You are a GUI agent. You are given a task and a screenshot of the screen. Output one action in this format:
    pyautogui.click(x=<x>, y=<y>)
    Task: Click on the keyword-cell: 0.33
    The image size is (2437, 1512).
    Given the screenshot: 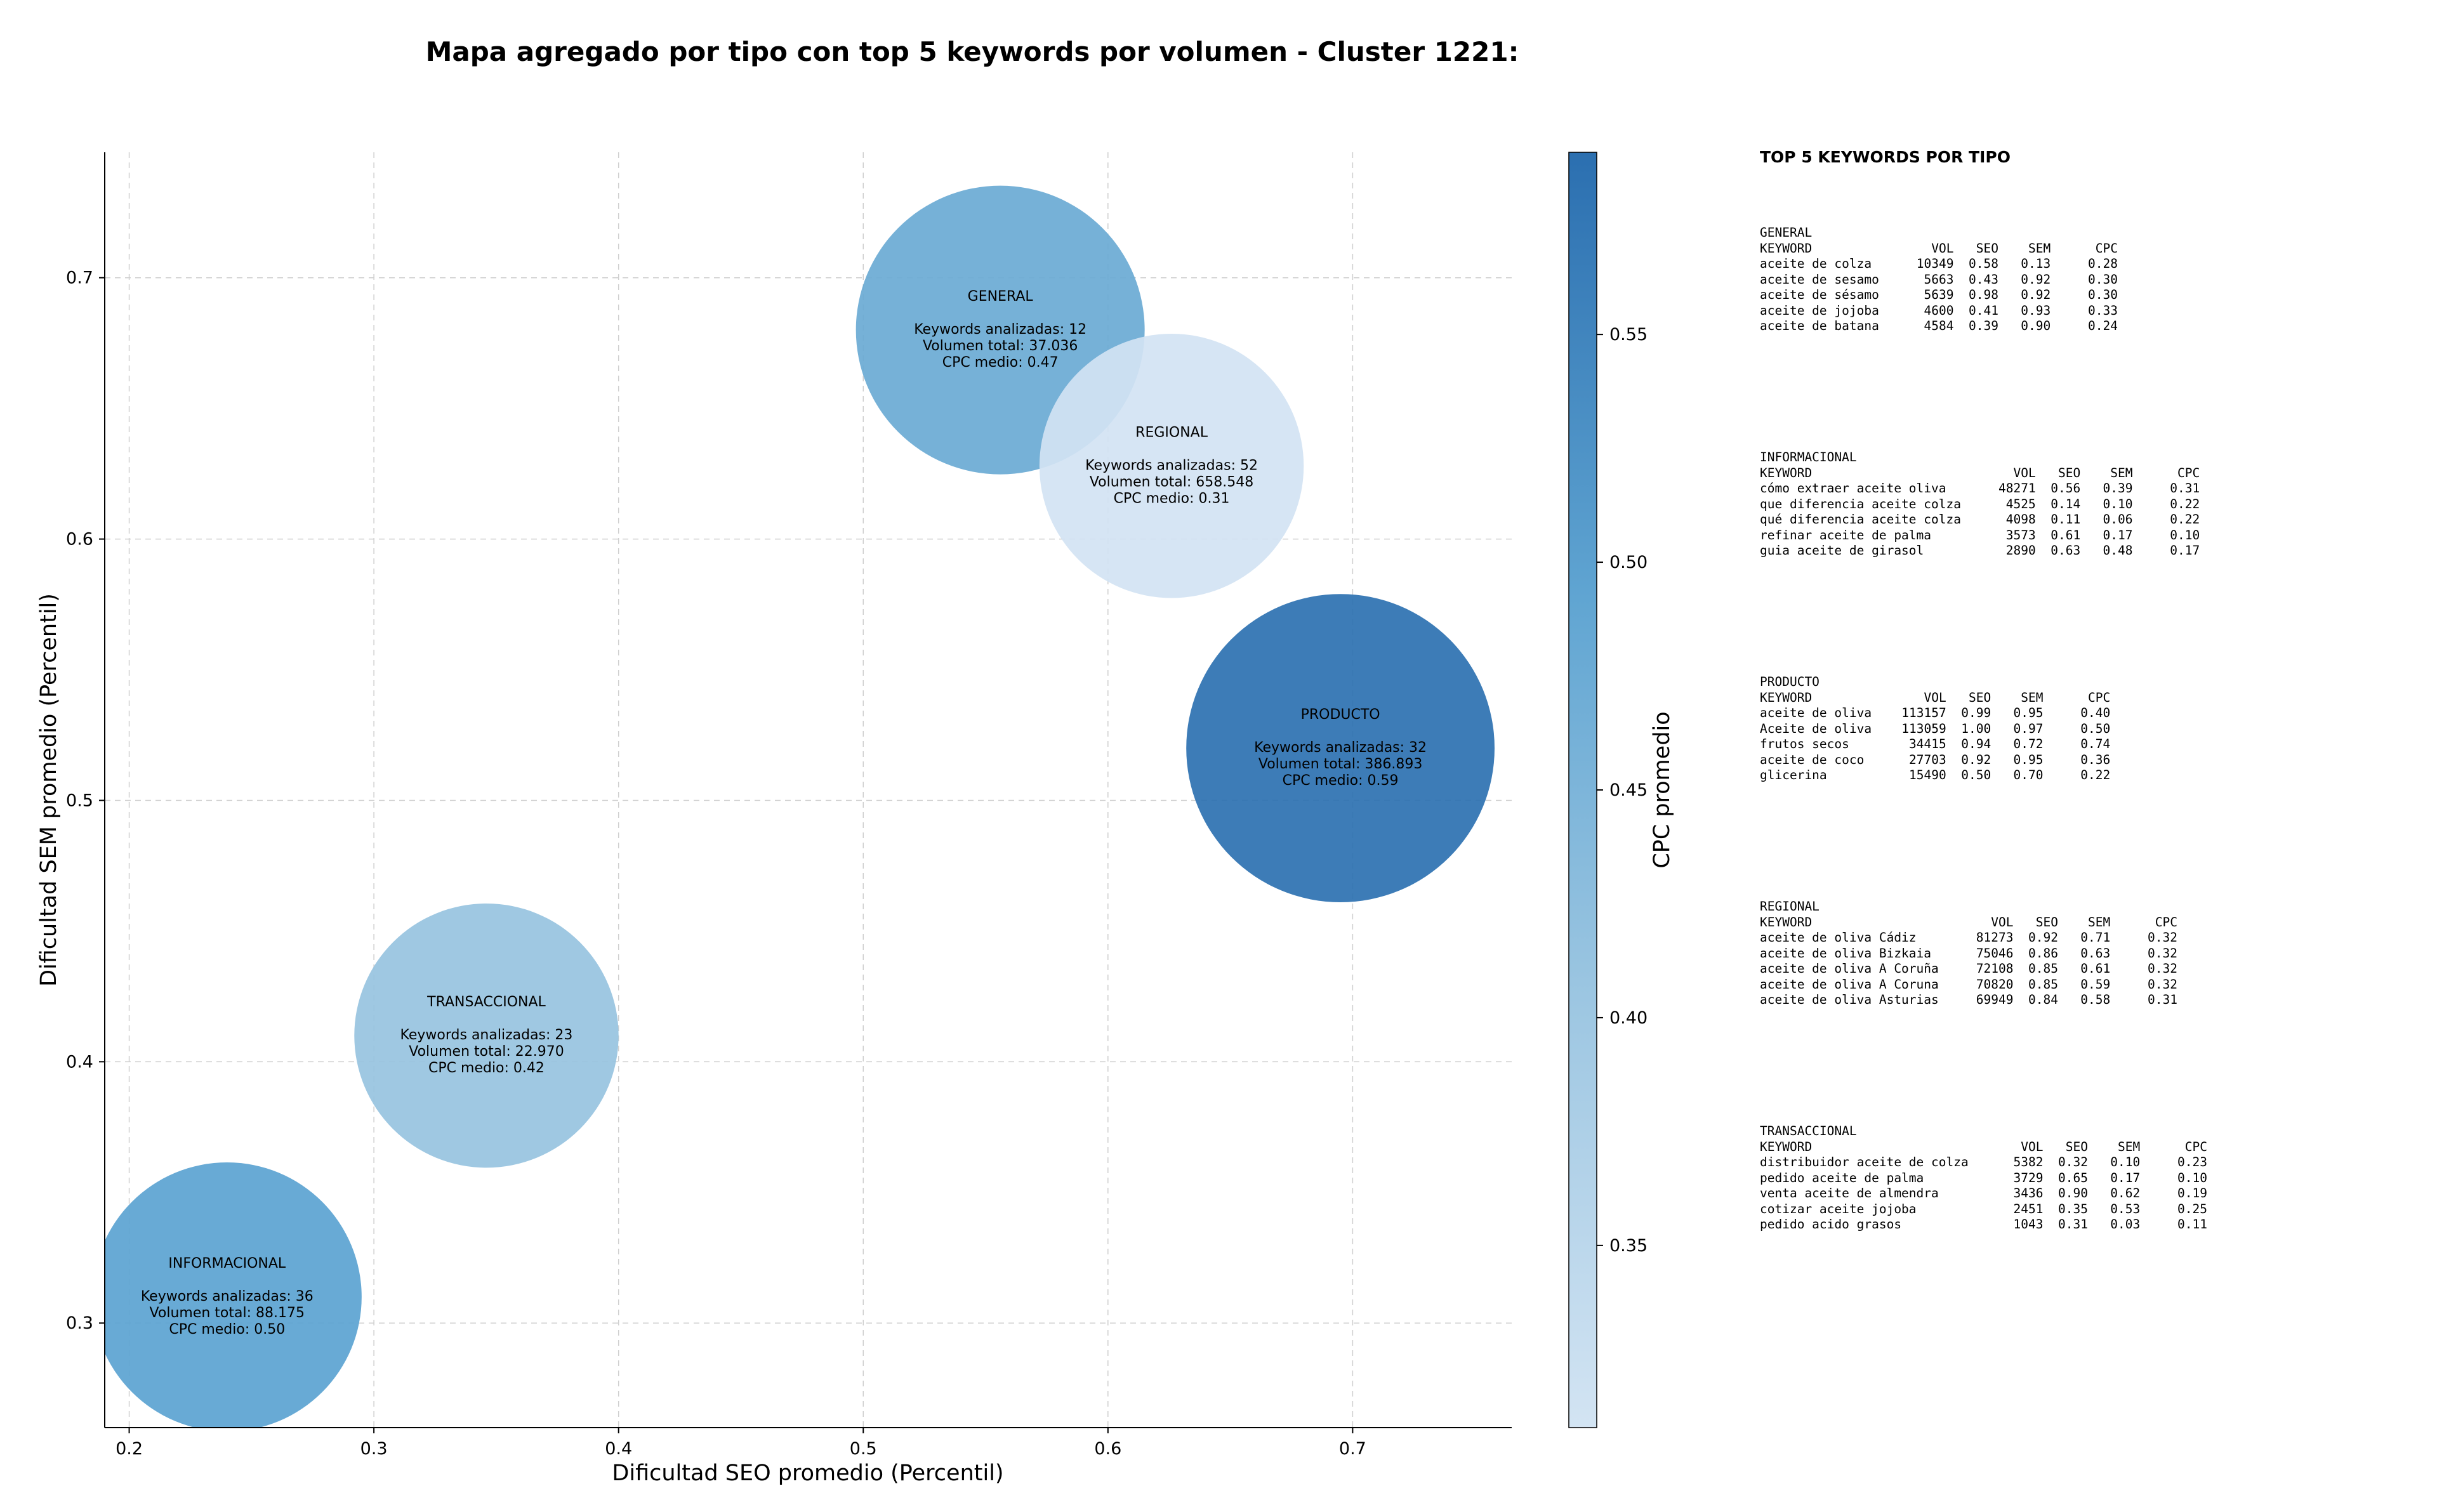 What is the action you would take?
    pyautogui.click(x=2103, y=311)
    